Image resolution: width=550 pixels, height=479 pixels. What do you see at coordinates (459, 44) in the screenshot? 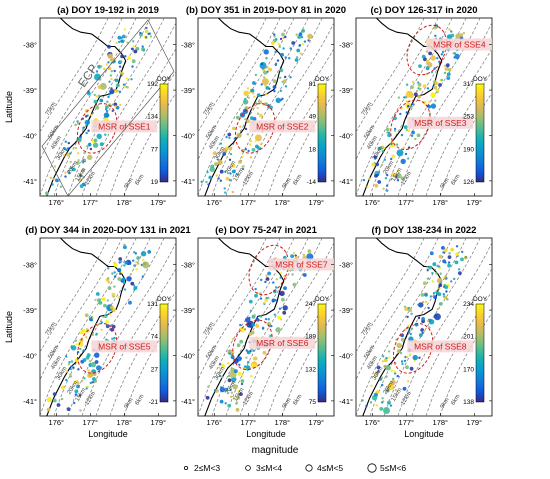
I see `msr-label-bg` at bounding box center [459, 44].